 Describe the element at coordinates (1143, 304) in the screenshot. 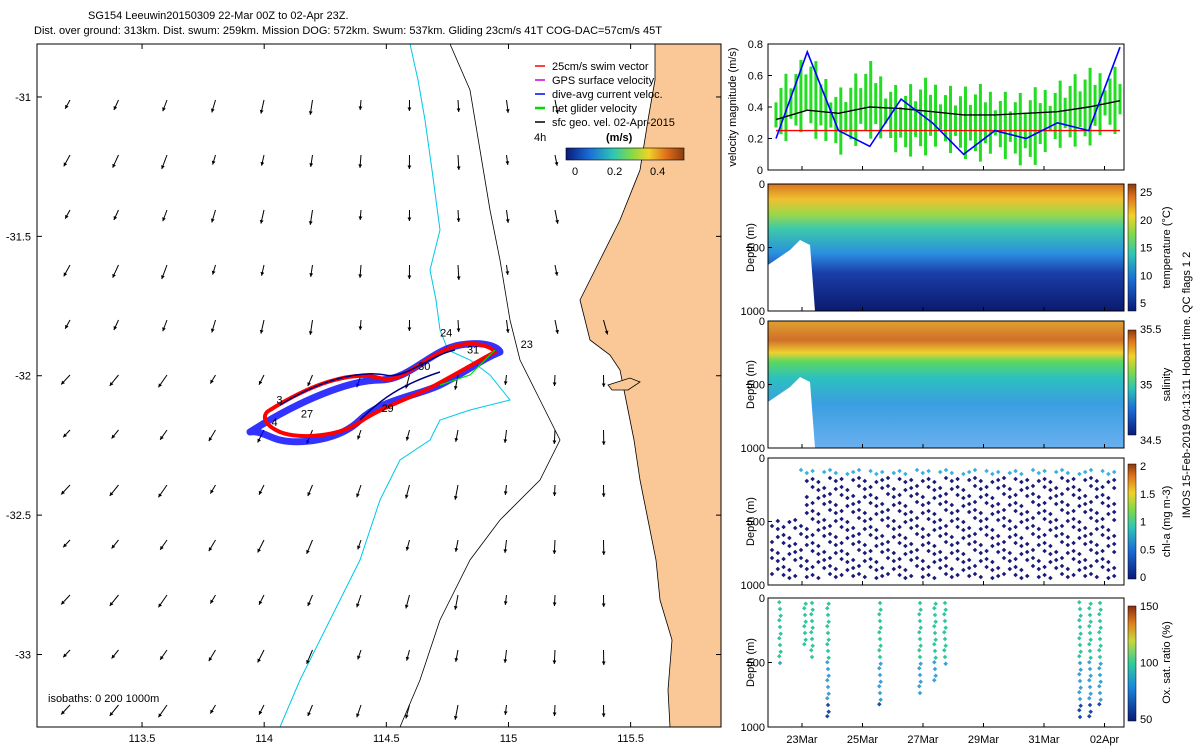

I see `section-0-cbar-tick-4: 5` at that location.